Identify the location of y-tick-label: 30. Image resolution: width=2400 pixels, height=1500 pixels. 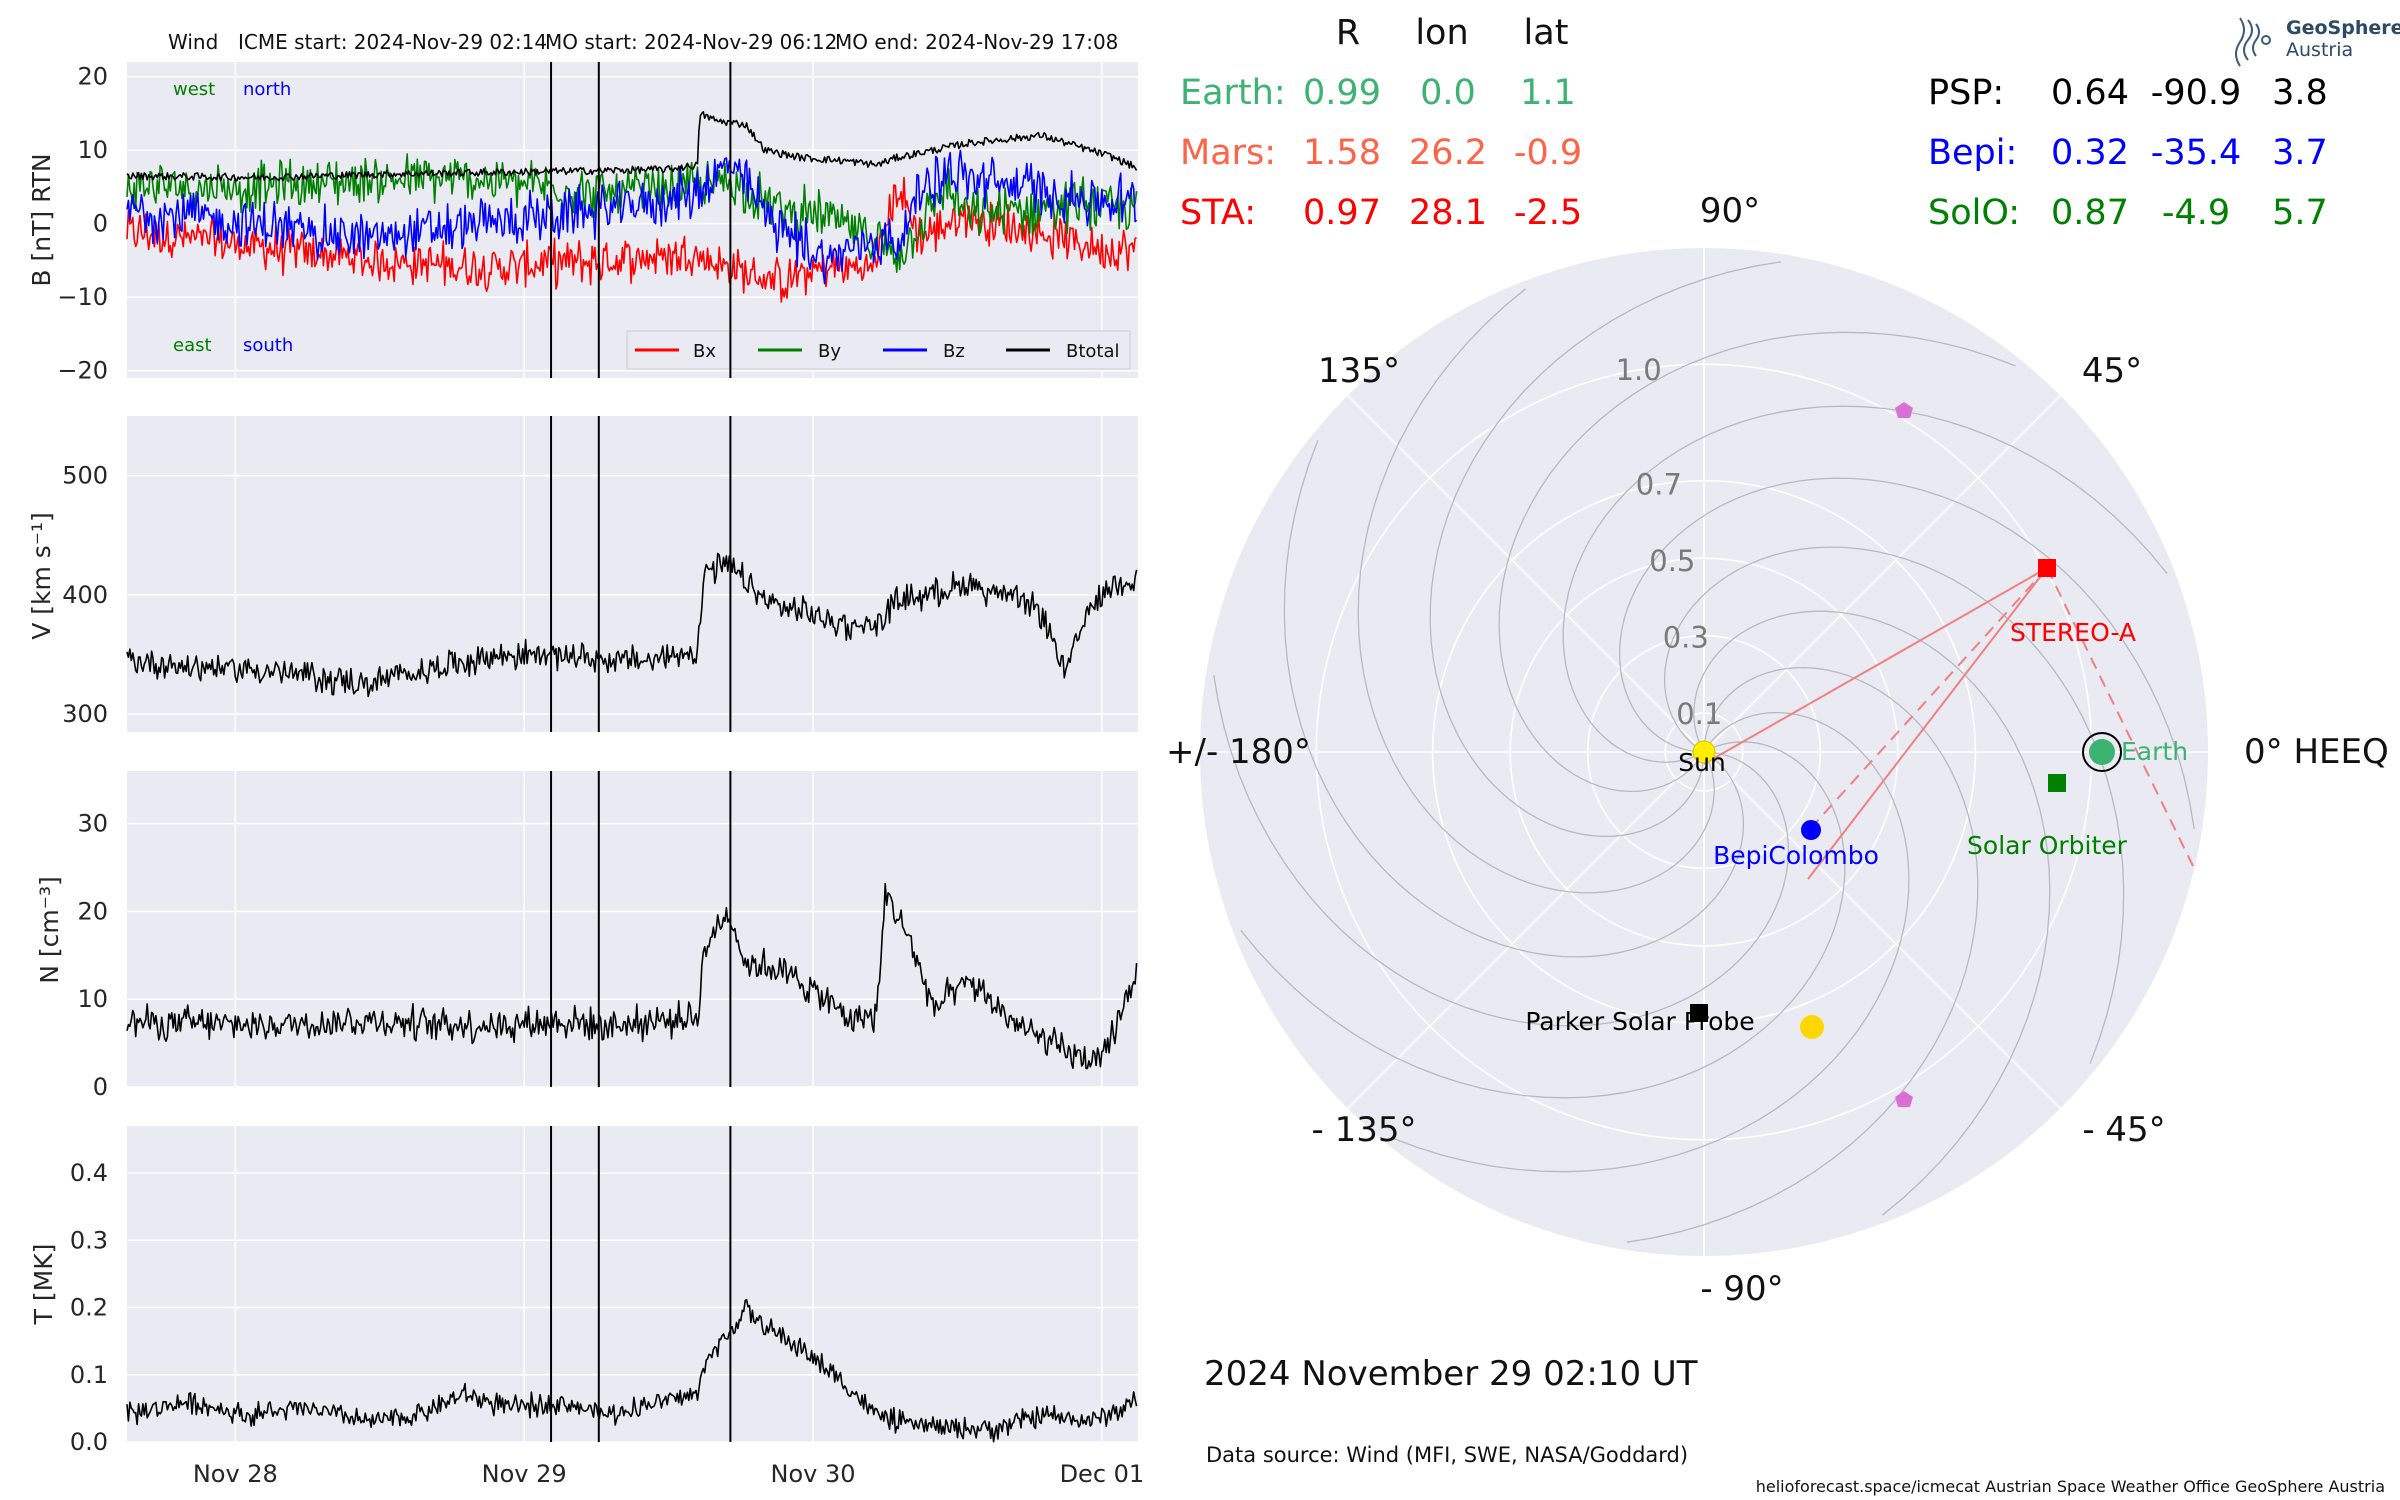
(92, 824).